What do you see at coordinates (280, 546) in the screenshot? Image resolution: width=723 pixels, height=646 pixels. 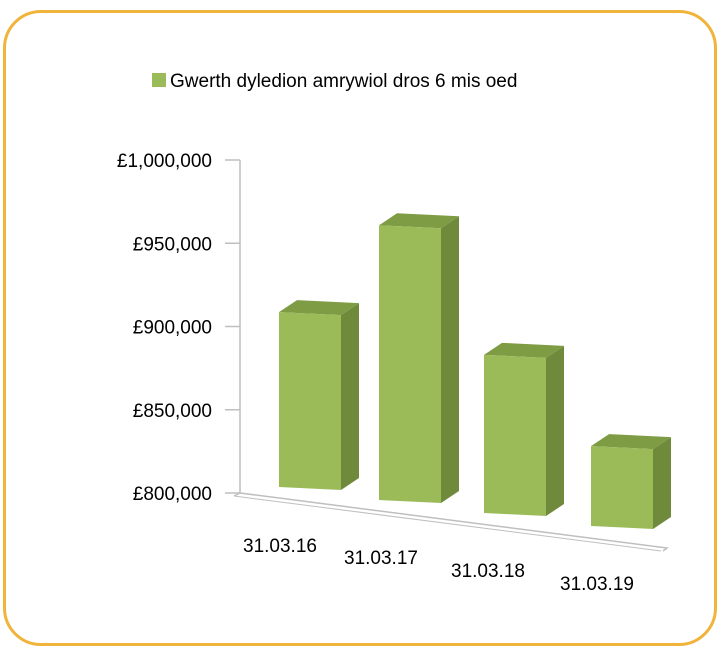 I see `x-tick-label: 31.03.16` at bounding box center [280, 546].